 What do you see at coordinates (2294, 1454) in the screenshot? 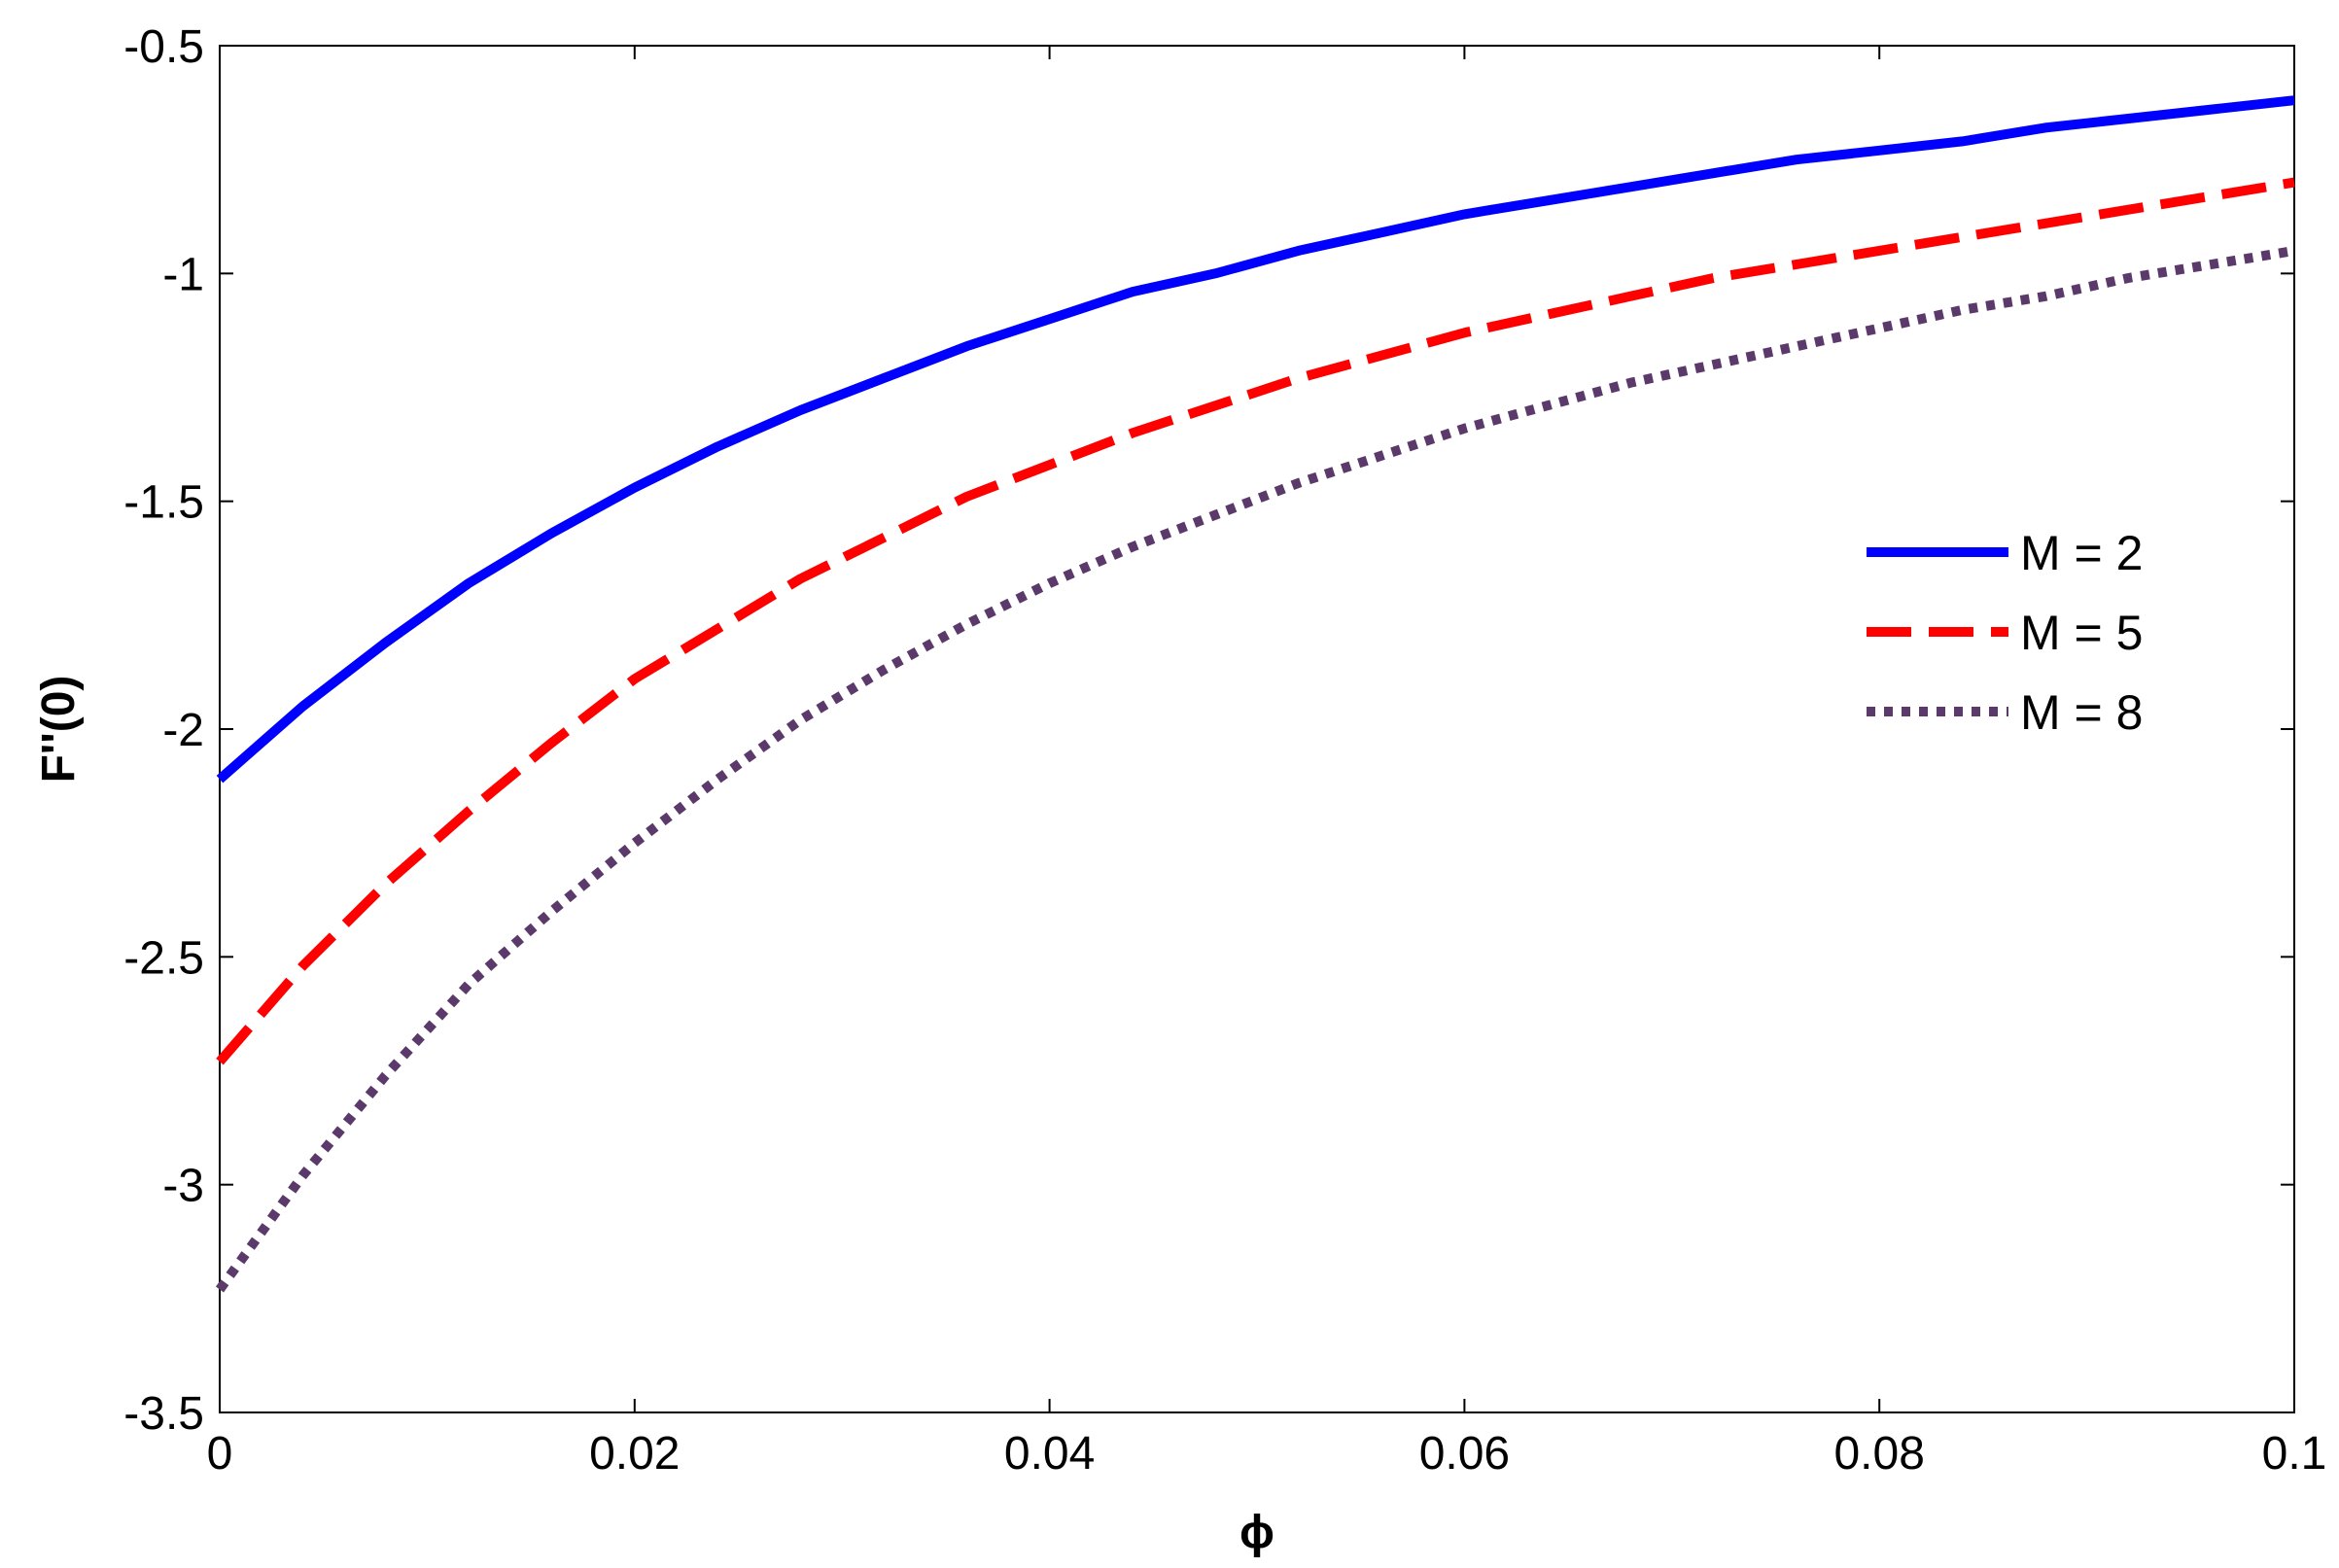
I see `x-tick-label: 0.1` at bounding box center [2294, 1454].